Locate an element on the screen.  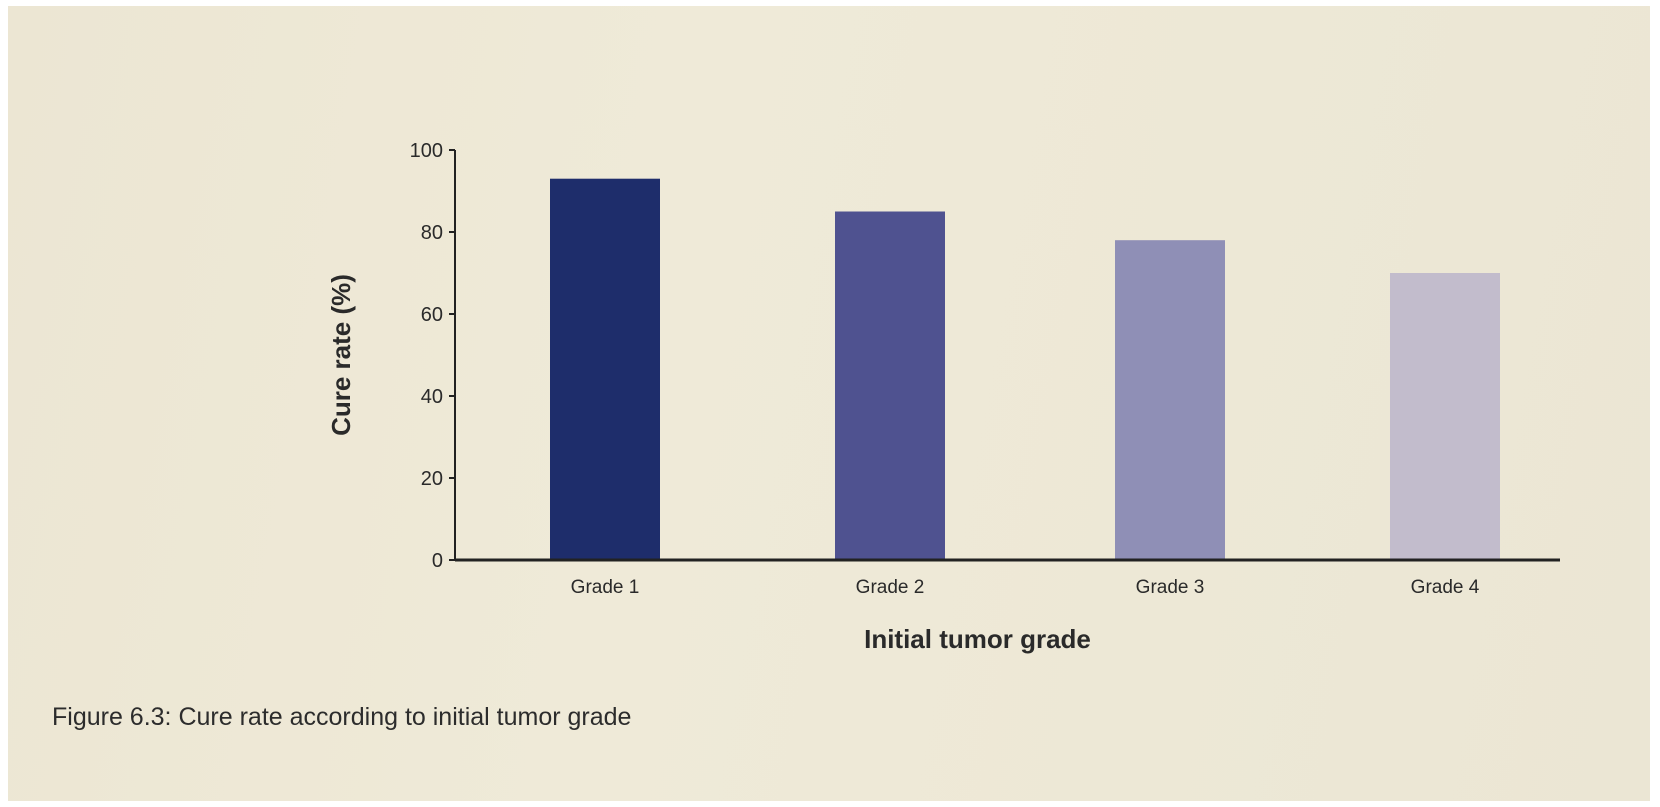
y-axis-title: Cure rate (%) is located at coordinates (341, 355).